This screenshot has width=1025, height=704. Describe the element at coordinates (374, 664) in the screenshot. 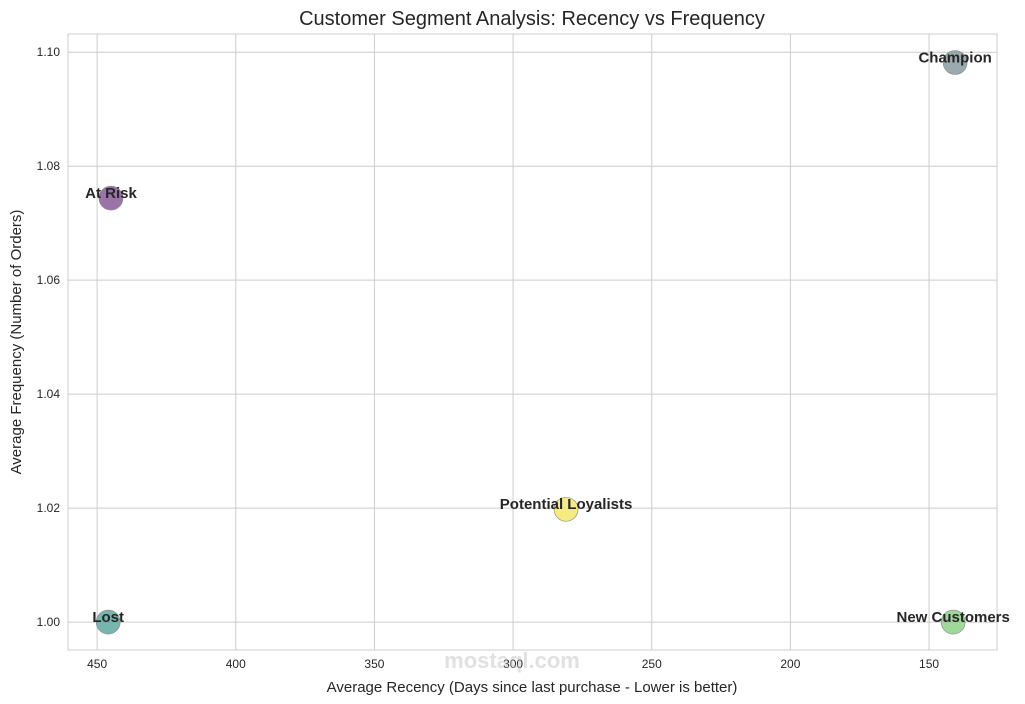

I see `x-tick-label: 350` at that location.